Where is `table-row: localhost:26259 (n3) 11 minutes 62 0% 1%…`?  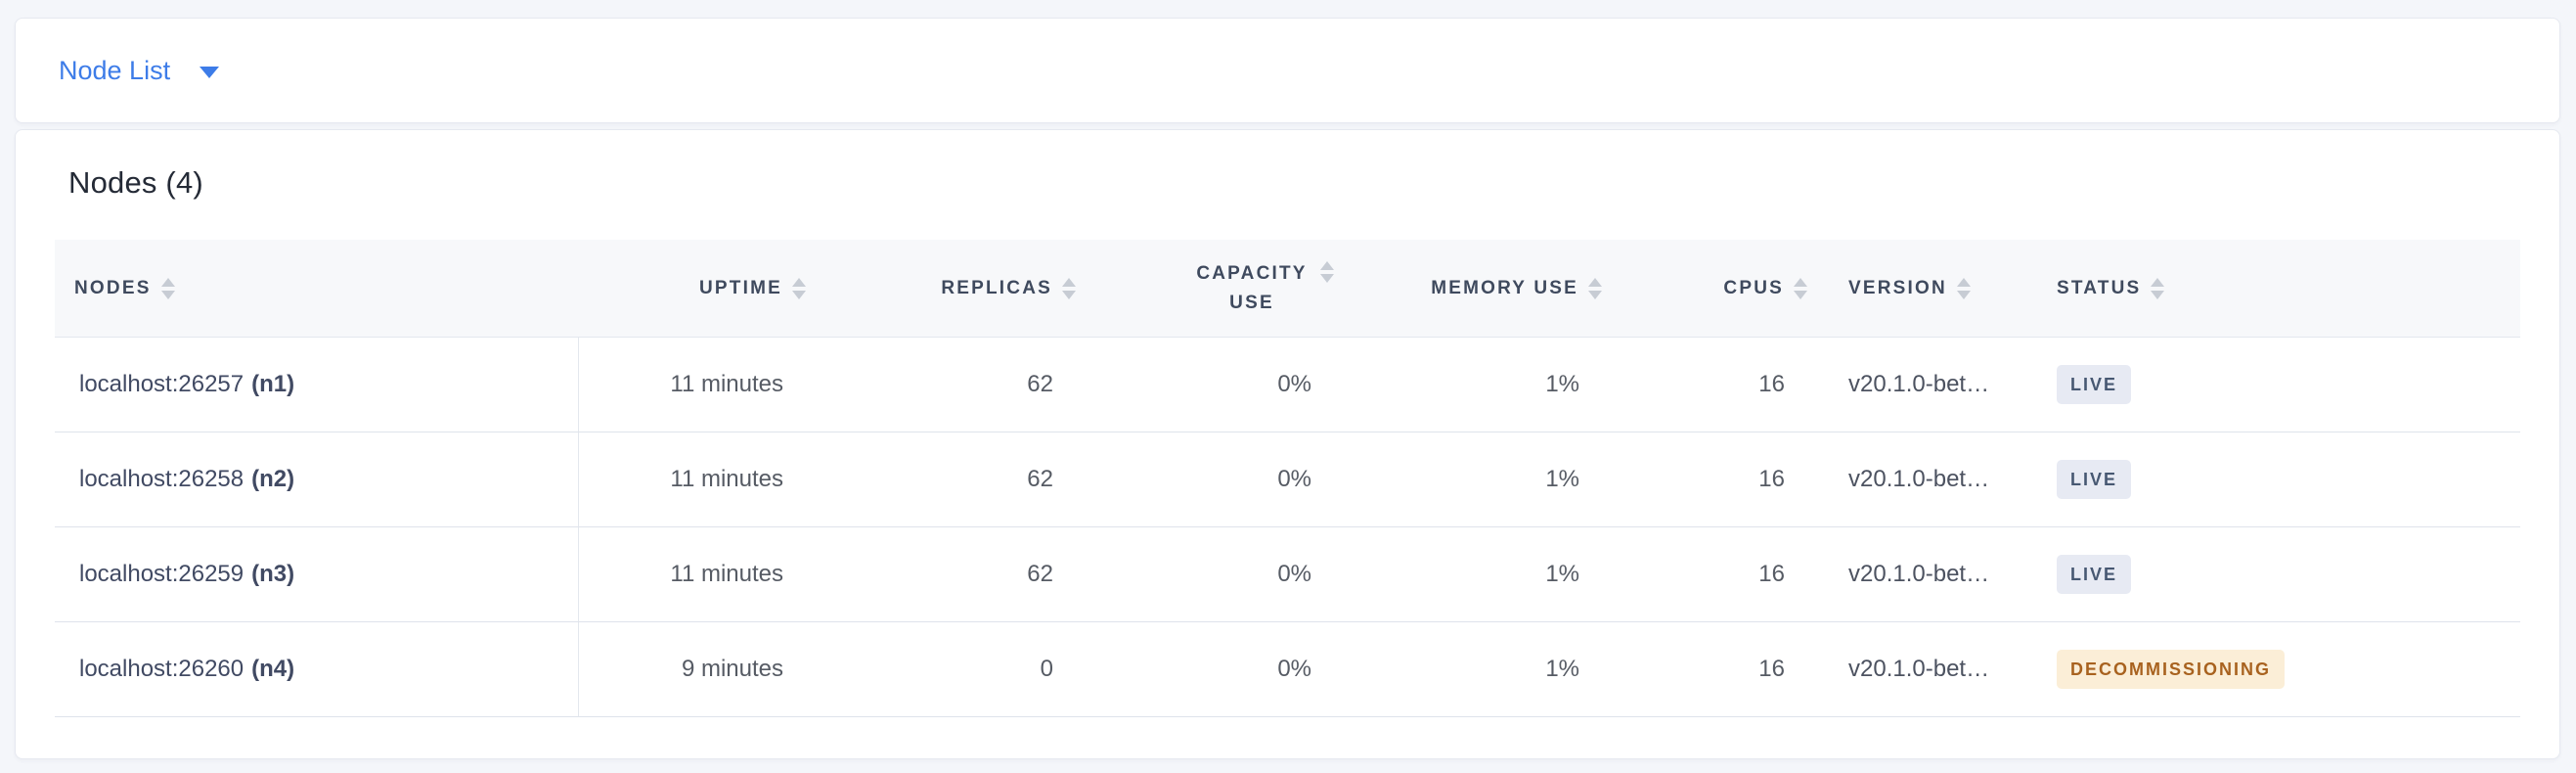
table-row: localhost:26259 (n3) 11 minutes 62 0% 1%… is located at coordinates (1287, 575).